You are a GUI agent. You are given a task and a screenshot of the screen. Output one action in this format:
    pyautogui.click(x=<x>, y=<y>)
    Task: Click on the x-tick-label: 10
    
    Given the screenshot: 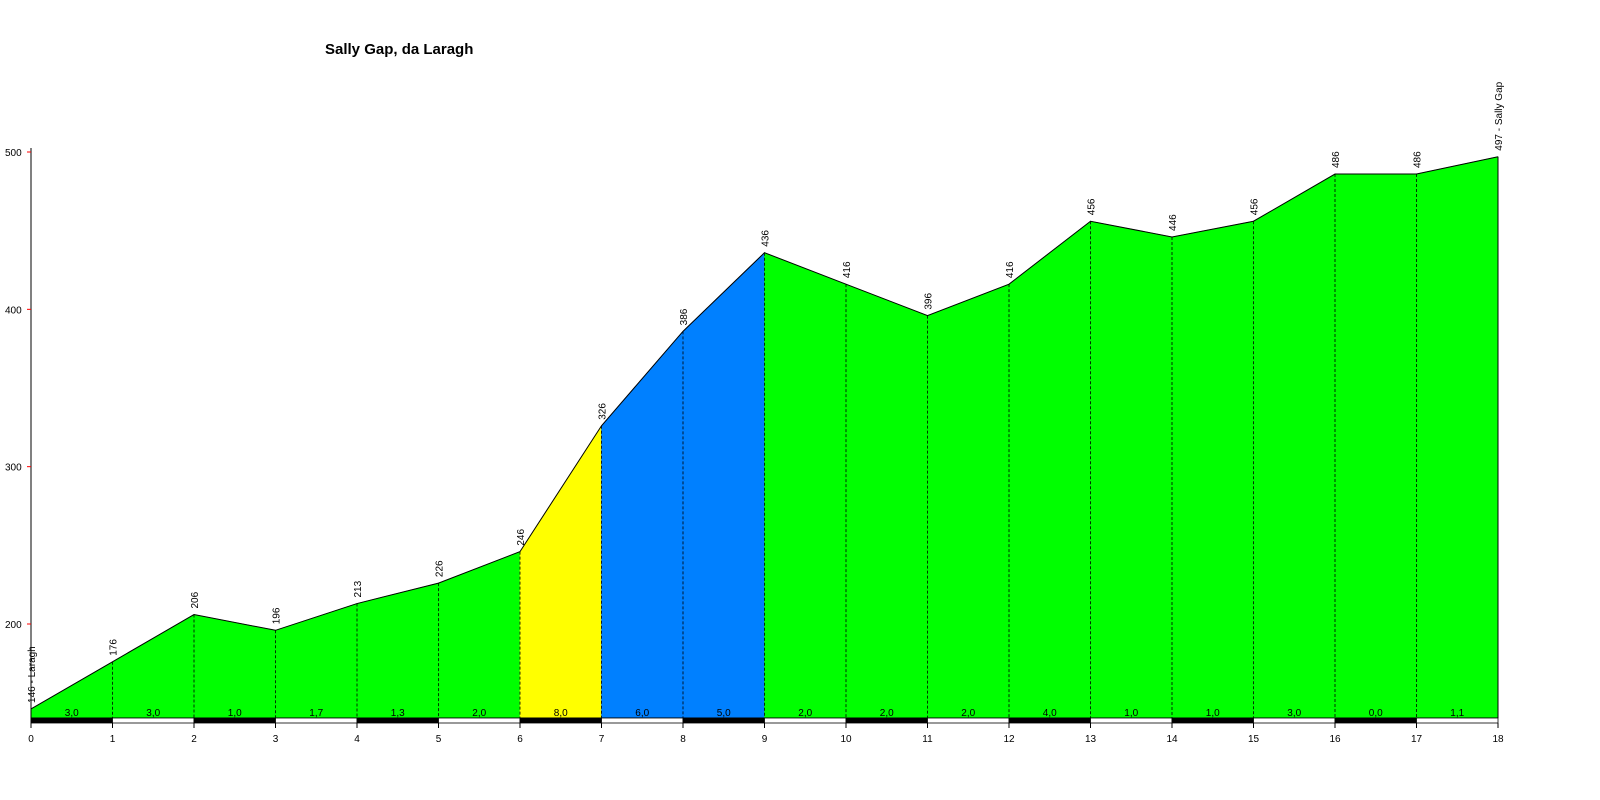 What is the action you would take?
    pyautogui.click(x=846, y=739)
    